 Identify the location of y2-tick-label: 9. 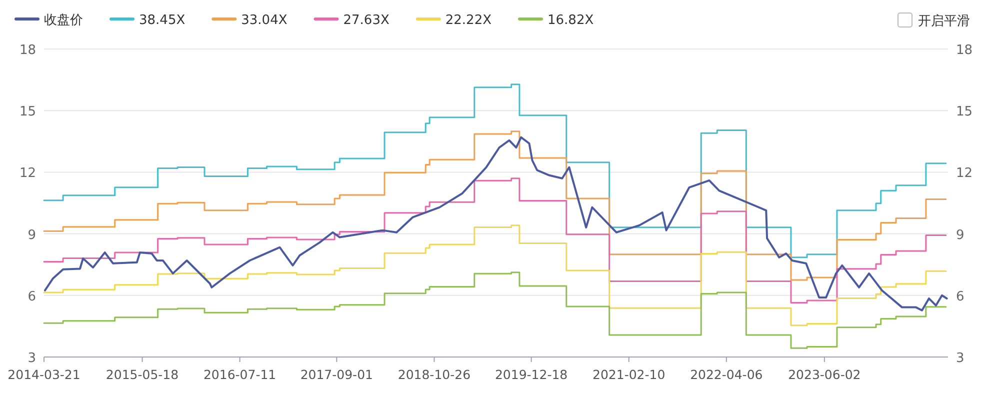
(960, 235).